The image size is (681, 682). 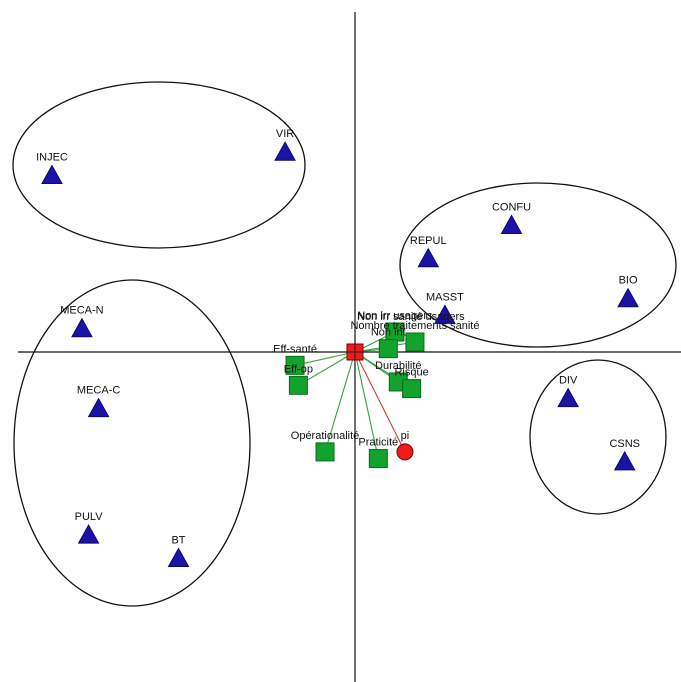 What do you see at coordinates (178, 557) in the screenshot?
I see `triangle-marker-bt` at bounding box center [178, 557].